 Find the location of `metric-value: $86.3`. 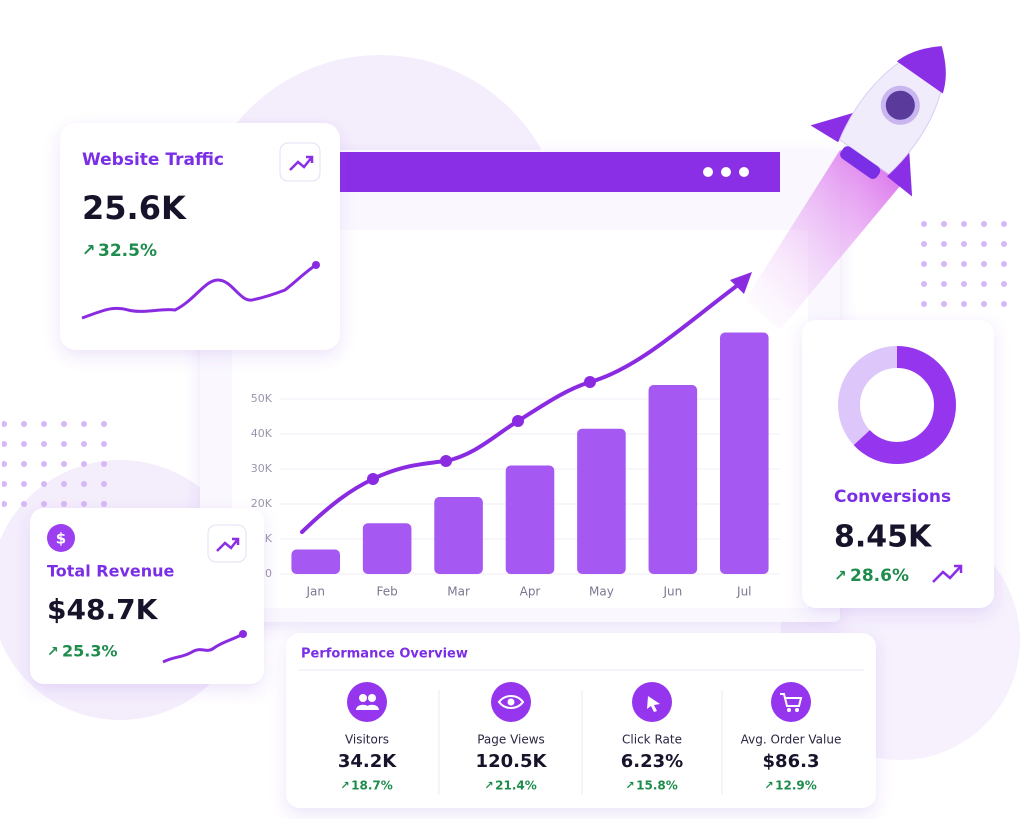

metric-value: $86.3 is located at coordinates (791, 761).